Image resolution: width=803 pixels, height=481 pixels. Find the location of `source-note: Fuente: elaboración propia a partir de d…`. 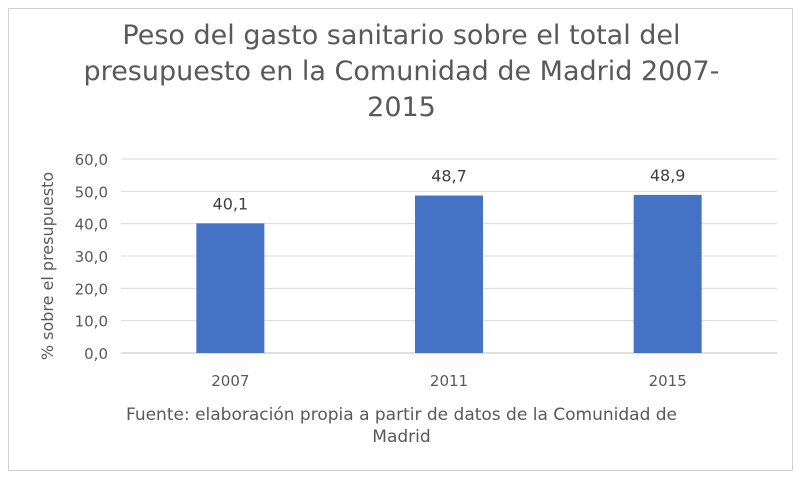

source-note: Fuente: elaboración propia a partir de d… is located at coordinates (401, 426).